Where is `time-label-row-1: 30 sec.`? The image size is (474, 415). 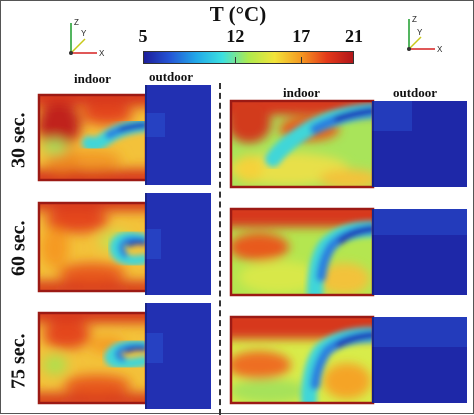
time-label-row-1: 30 sec. is located at coordinates (18, 140).